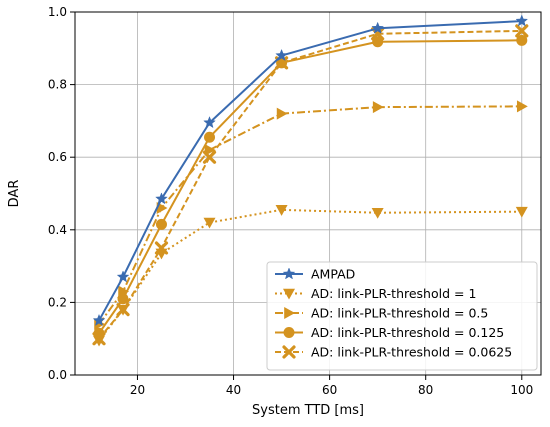 The image size is (550, 427). I want to click on x-axis-ticks: 20 40 60 80 100, so click(331, 386).